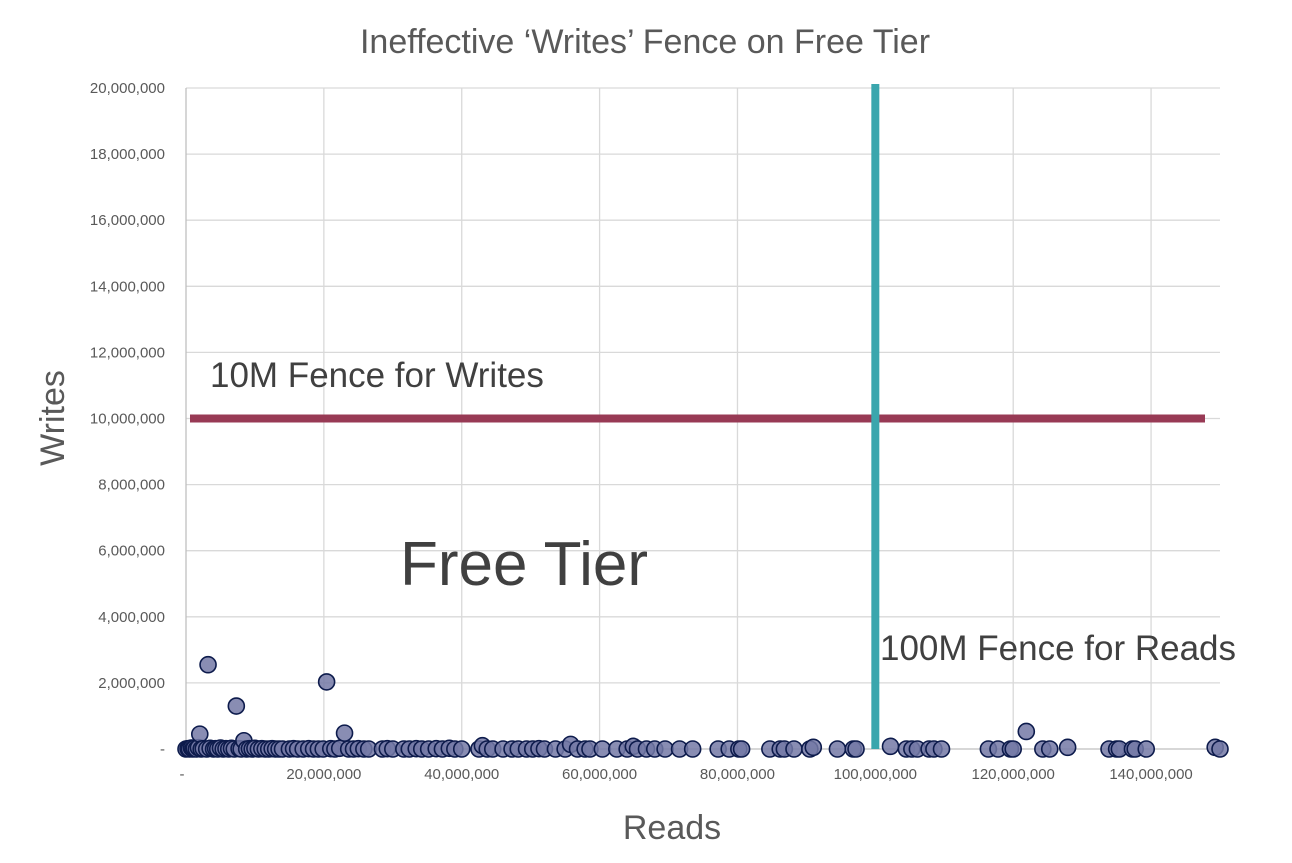  I want to click on y-tick-label: 2,000,000, so click(131, 683).